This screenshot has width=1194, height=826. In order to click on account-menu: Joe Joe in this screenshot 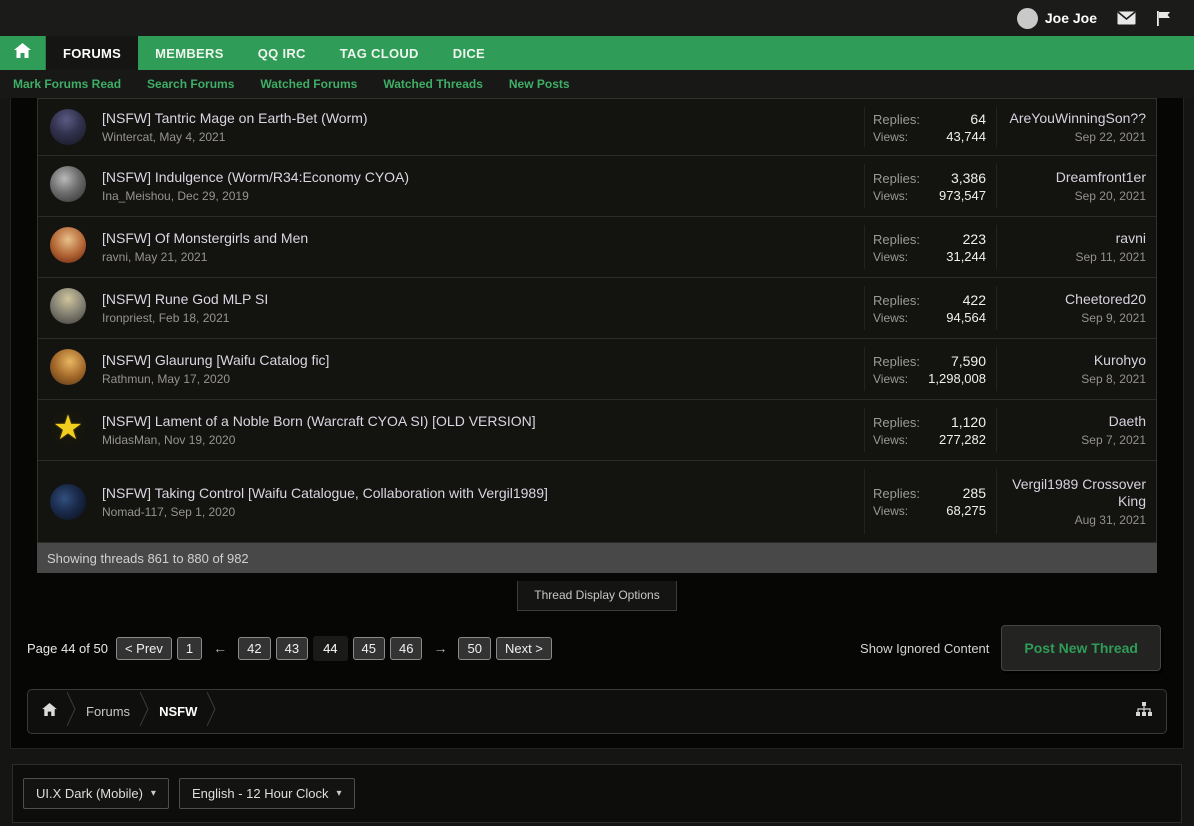, I will do `click(1056, 18)`.